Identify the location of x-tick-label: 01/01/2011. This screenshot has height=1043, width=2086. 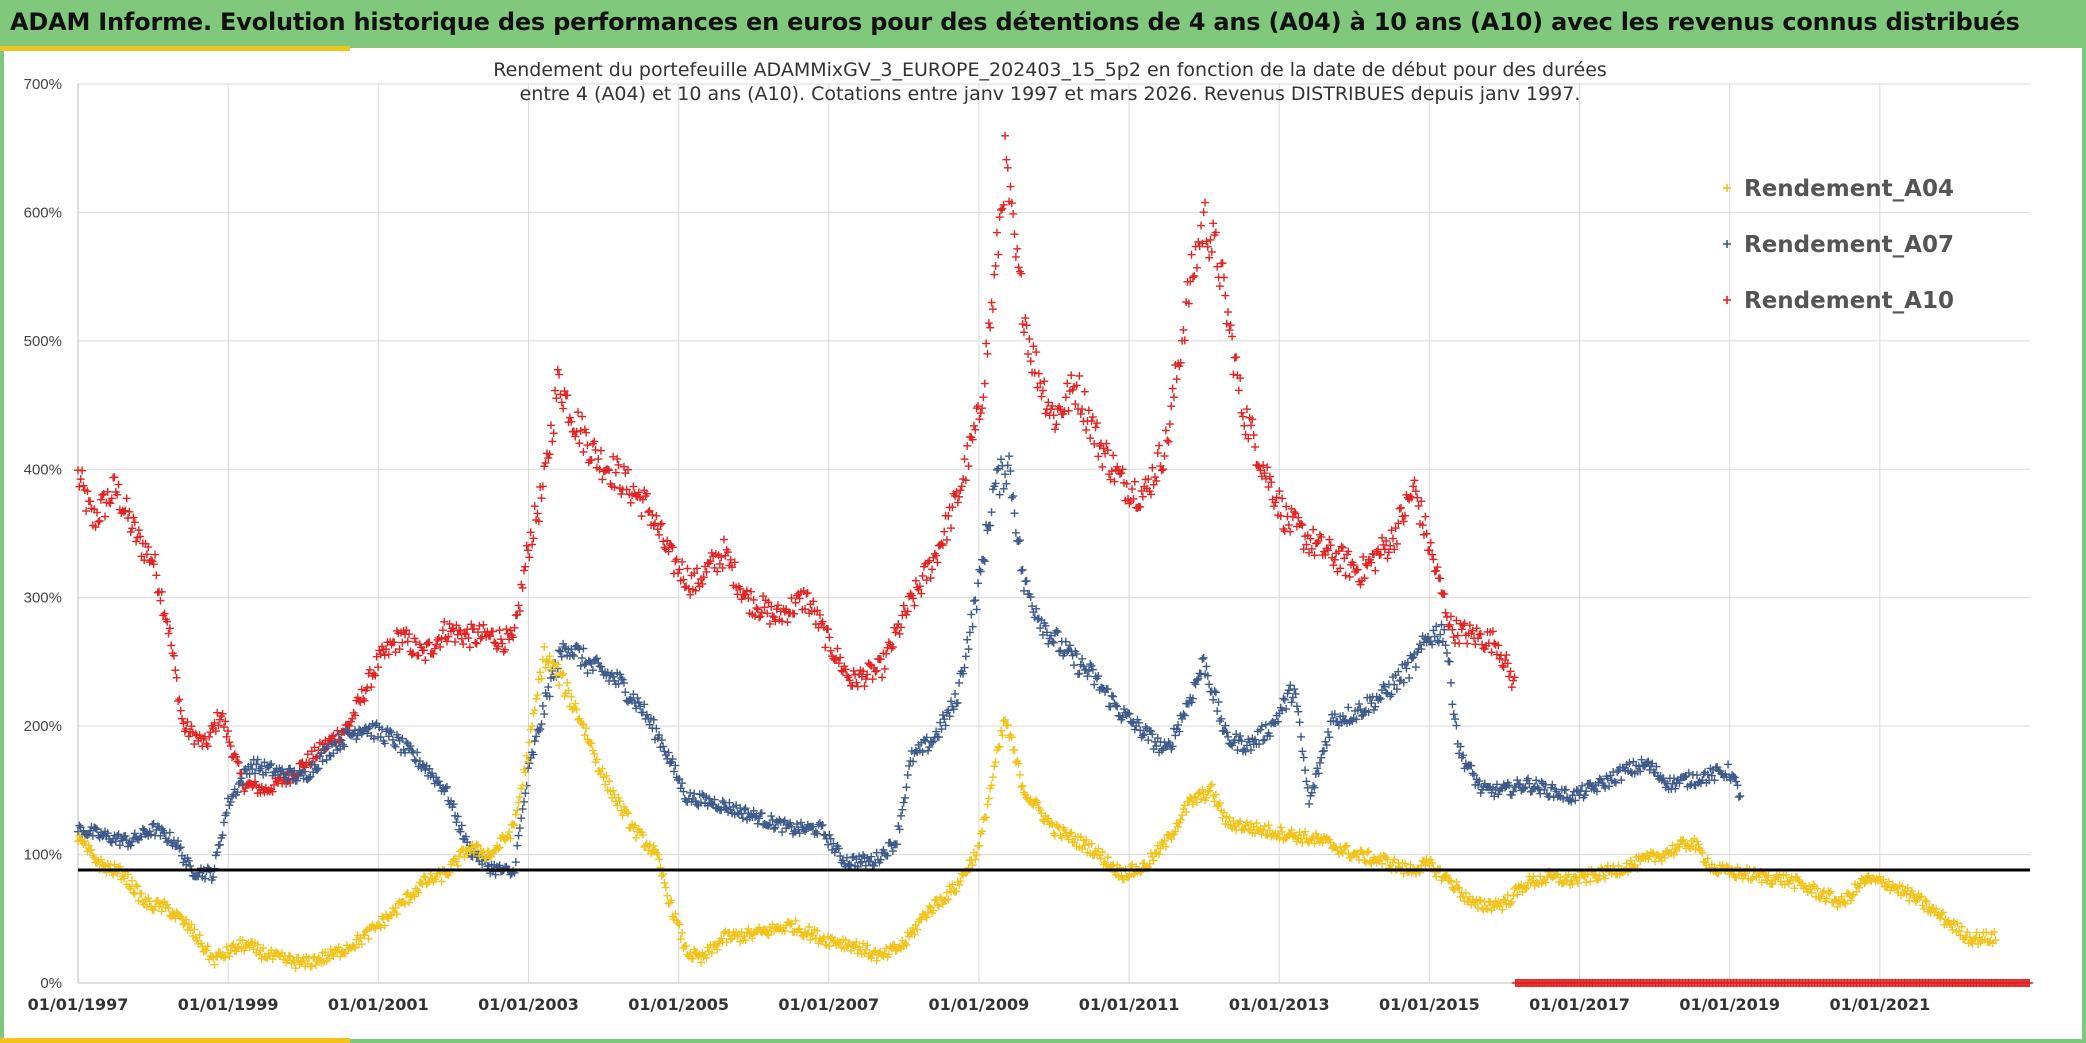
(1129, 1004).